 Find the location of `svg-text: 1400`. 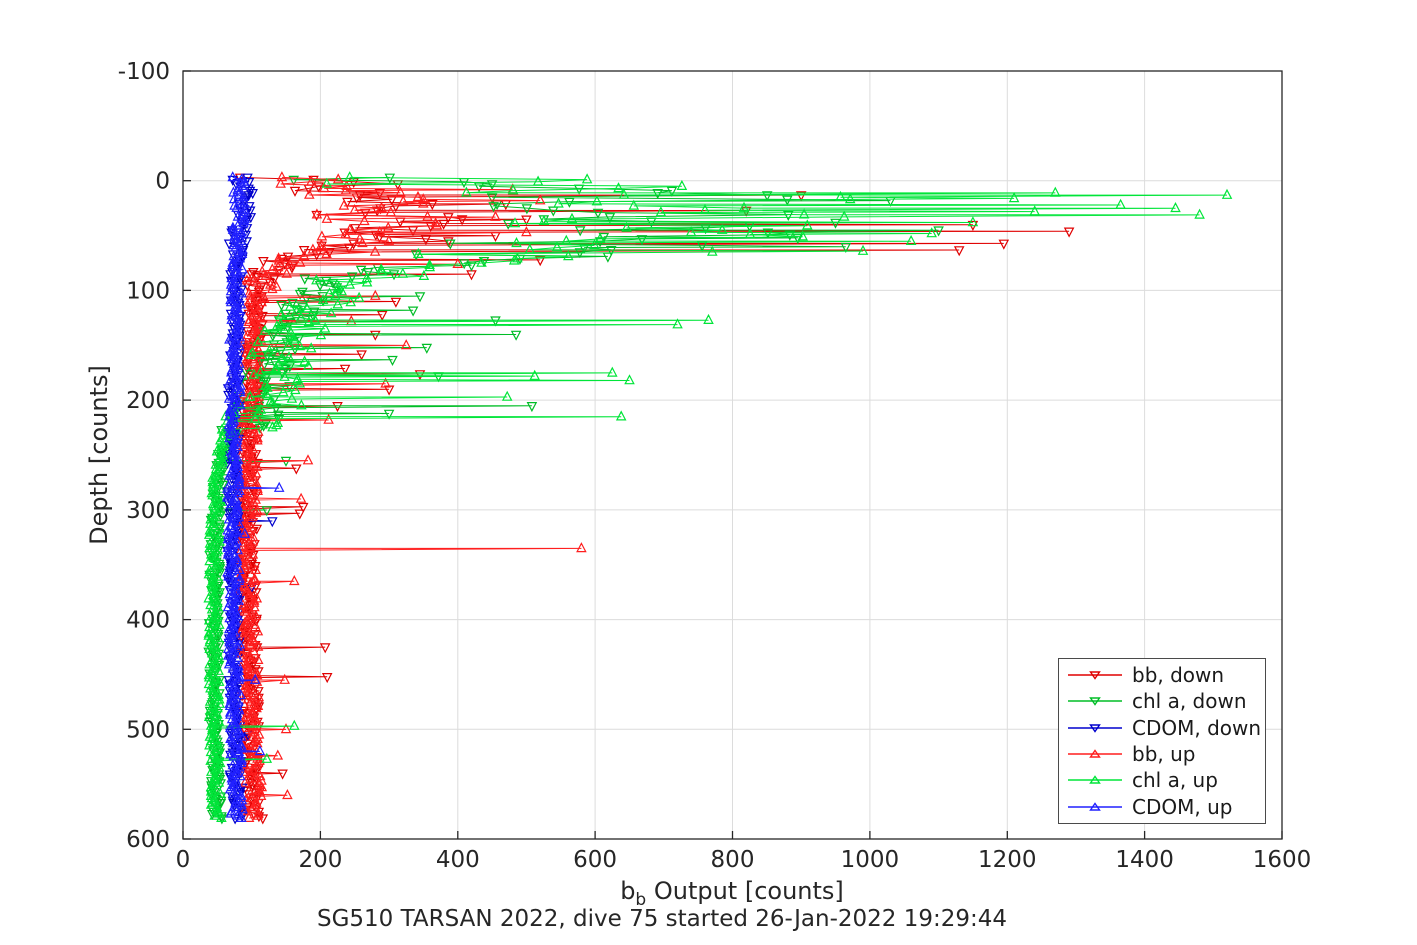

svg-text: 1400 is located at coordinates (1144, 860).